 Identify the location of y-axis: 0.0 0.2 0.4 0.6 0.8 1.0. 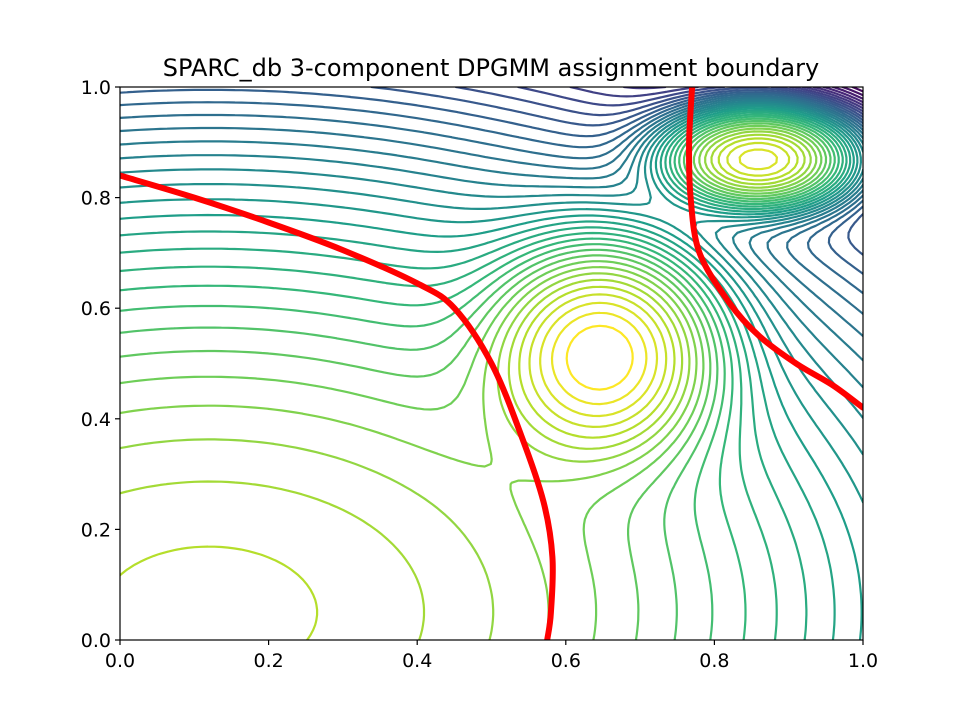
(100, 364).